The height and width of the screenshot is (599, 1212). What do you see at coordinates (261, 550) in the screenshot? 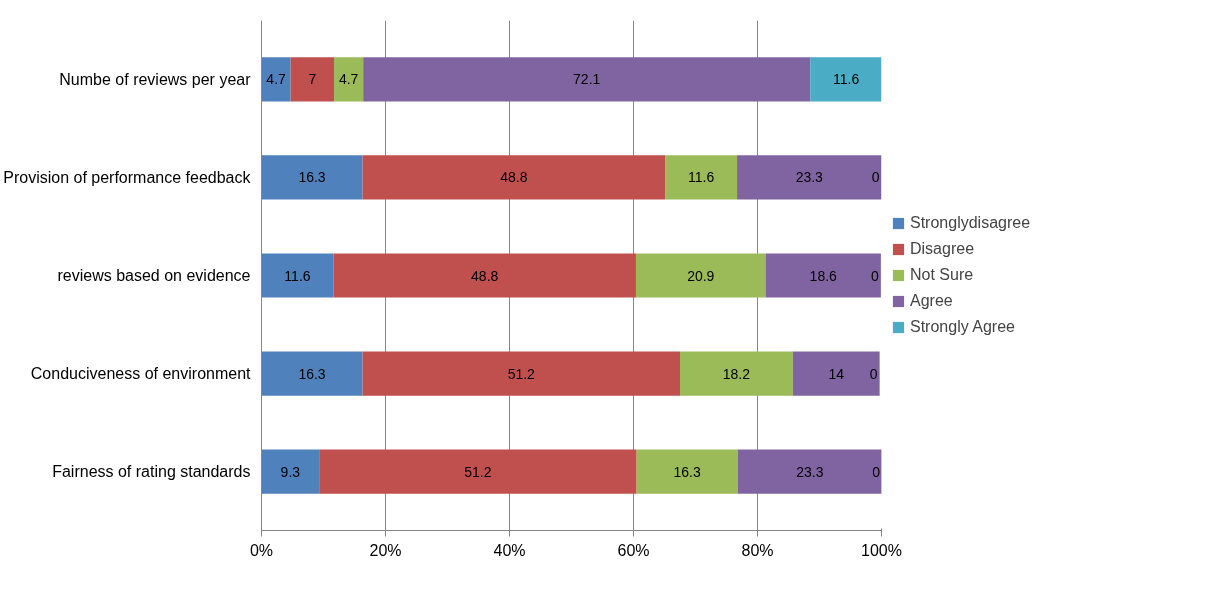
I see `x-tick-label: 0%` at bounding box center [261, 550].